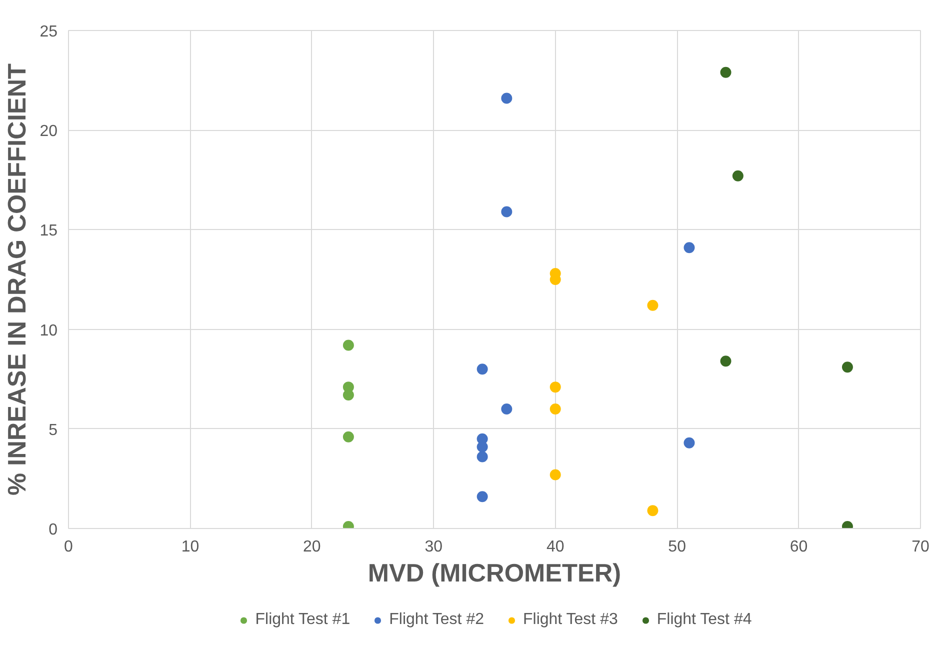 The width and height of the screenshot is (951, 662). What do you see at coordinates (49, 32) in the screenshot?
I see `y-tick-label: 25` at bounding box center [49, 32].